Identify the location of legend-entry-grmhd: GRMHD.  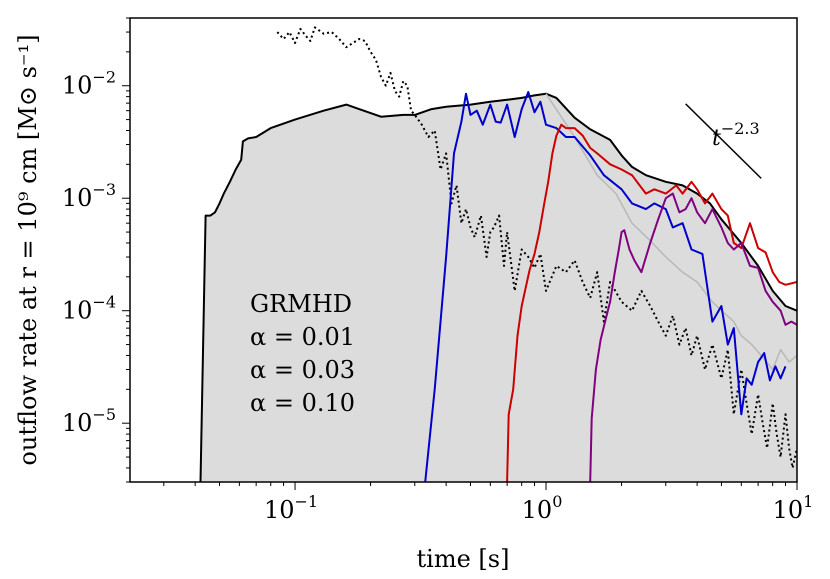
(301, 304).